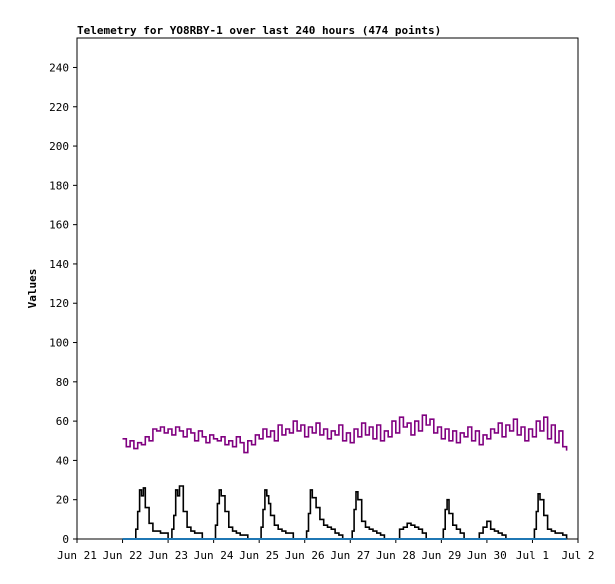 The width and height of the screenshot is (615, 584). I want to click on y-tick-label: 120, so click(59, 303).